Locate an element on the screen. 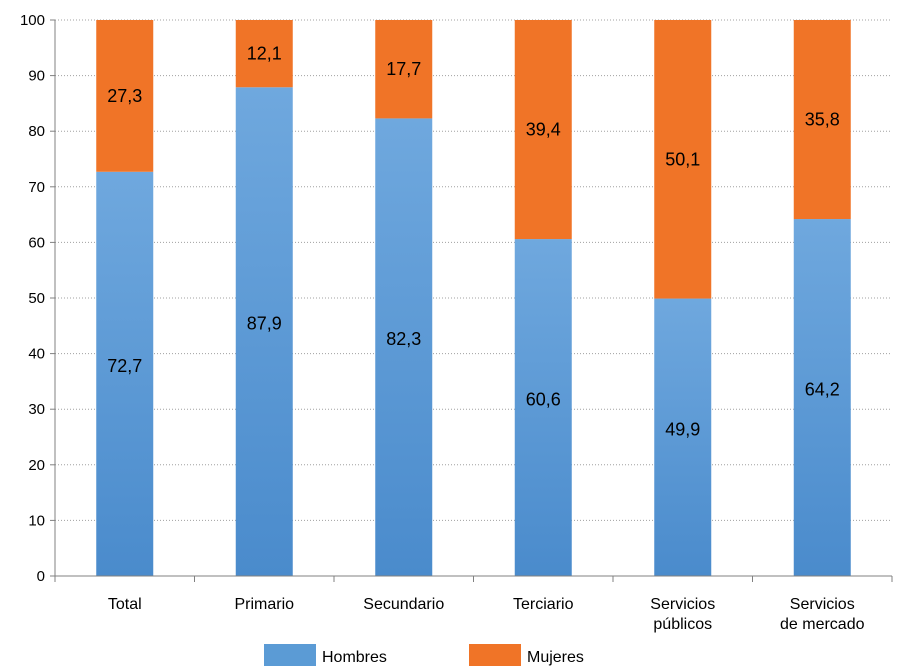 Image resolution: width=898 pixels, height=667 pixels. data-label-hombres: 72,7 is located at coordinates (124, 366).